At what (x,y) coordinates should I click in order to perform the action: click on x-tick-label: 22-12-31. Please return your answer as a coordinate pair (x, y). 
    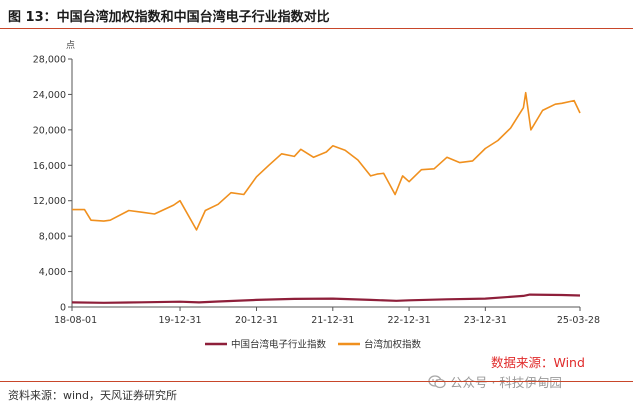
    Looking at the image, I should click on (409, 320).